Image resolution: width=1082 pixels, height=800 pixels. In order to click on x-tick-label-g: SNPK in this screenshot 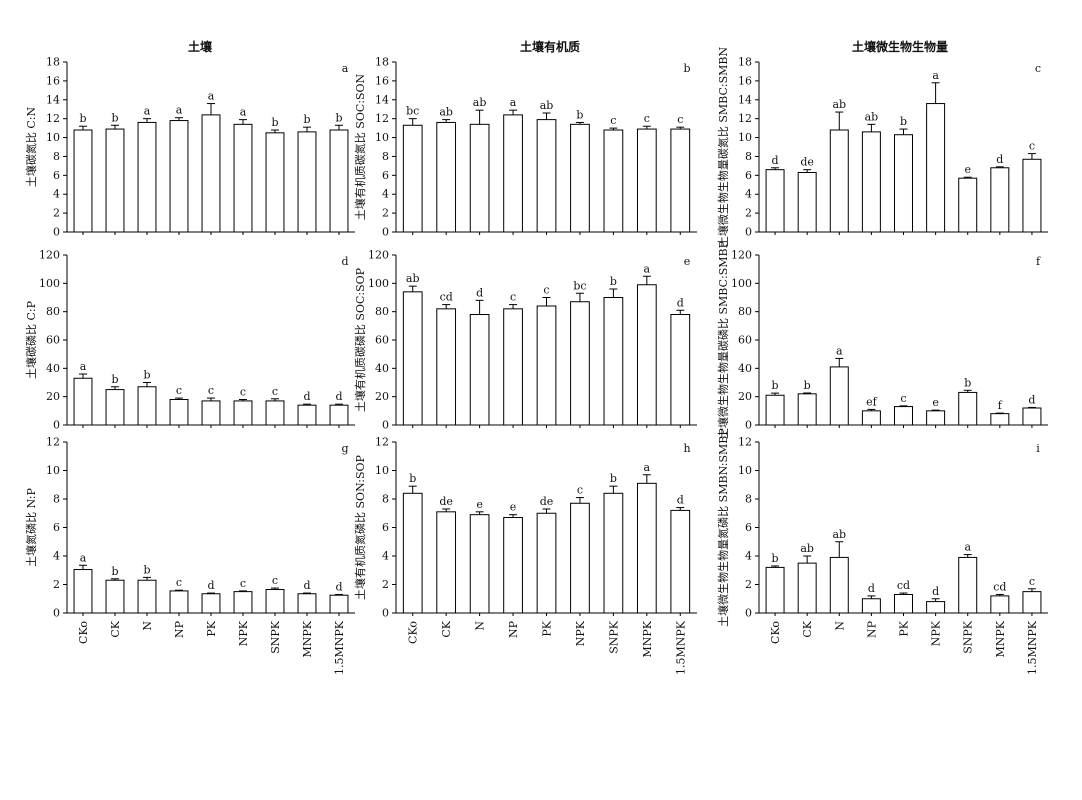, I will do `click(275, 637)`.